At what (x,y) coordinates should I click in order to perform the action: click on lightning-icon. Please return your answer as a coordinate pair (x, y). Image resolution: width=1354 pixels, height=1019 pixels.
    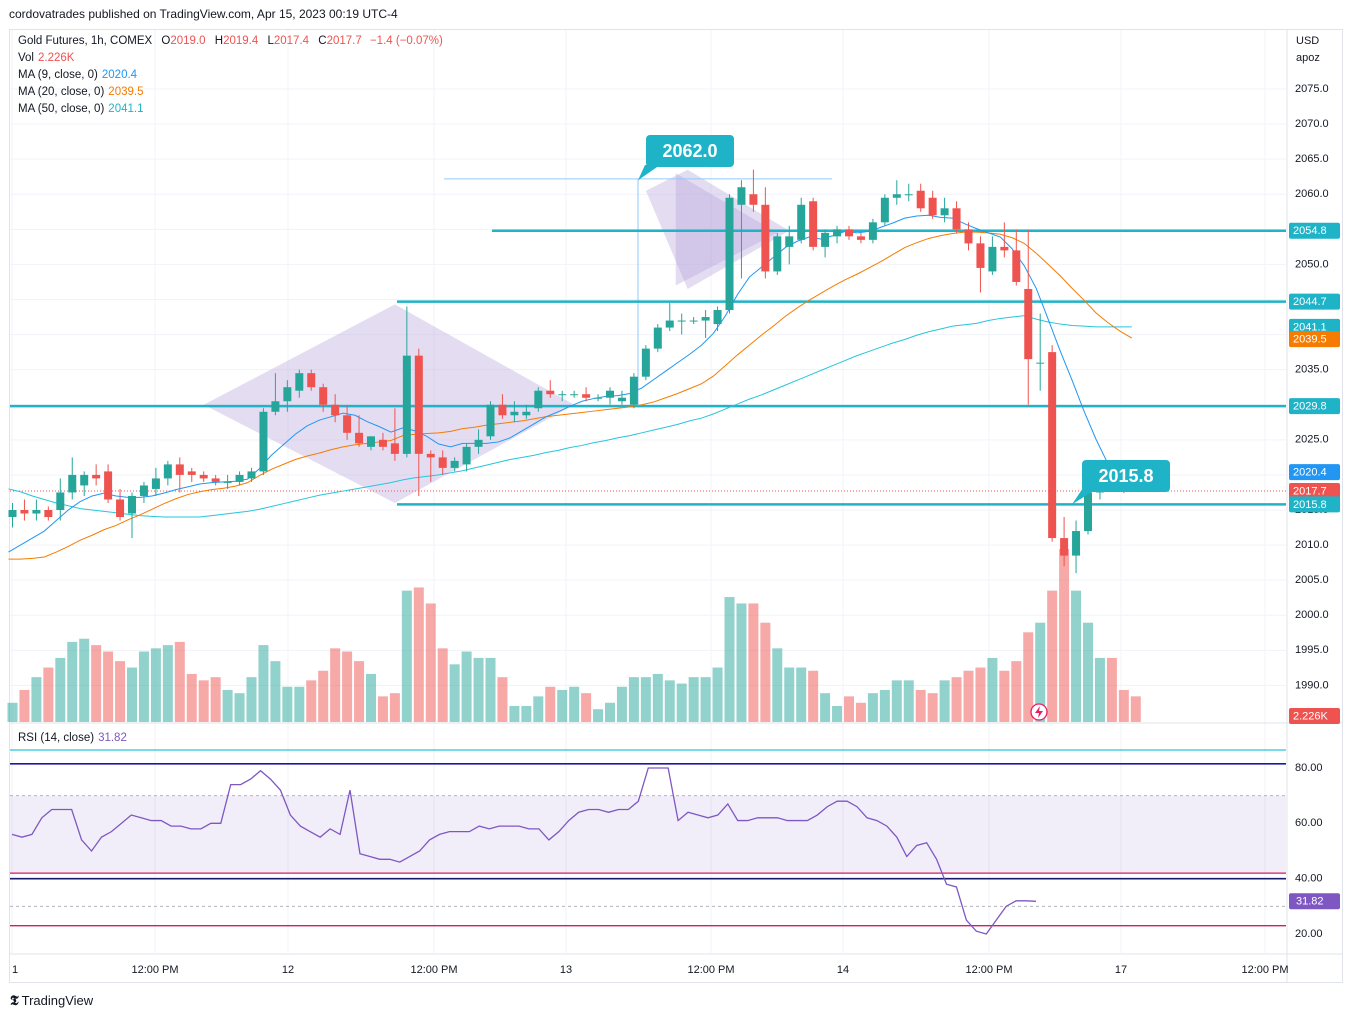
    Looking at the image, I should click on (1039, 712).